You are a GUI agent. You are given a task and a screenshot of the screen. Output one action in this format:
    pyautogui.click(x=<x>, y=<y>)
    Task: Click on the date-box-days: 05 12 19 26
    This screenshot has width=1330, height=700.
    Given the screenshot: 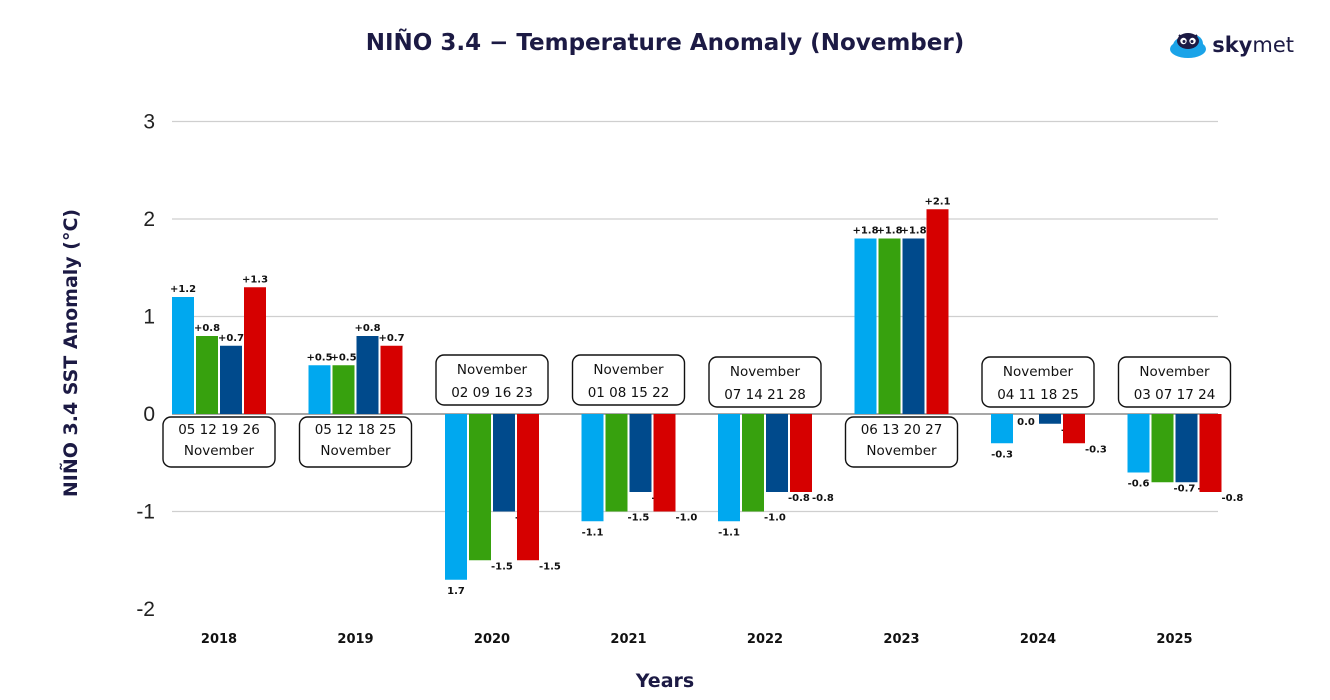 What is the action you would take?
    pyautogui.click(x=219, y=430)
    